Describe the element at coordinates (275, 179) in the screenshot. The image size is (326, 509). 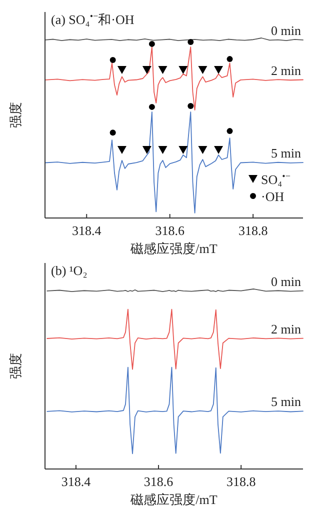
I see `legend-label: SO₄$^{•−}$` at that location.